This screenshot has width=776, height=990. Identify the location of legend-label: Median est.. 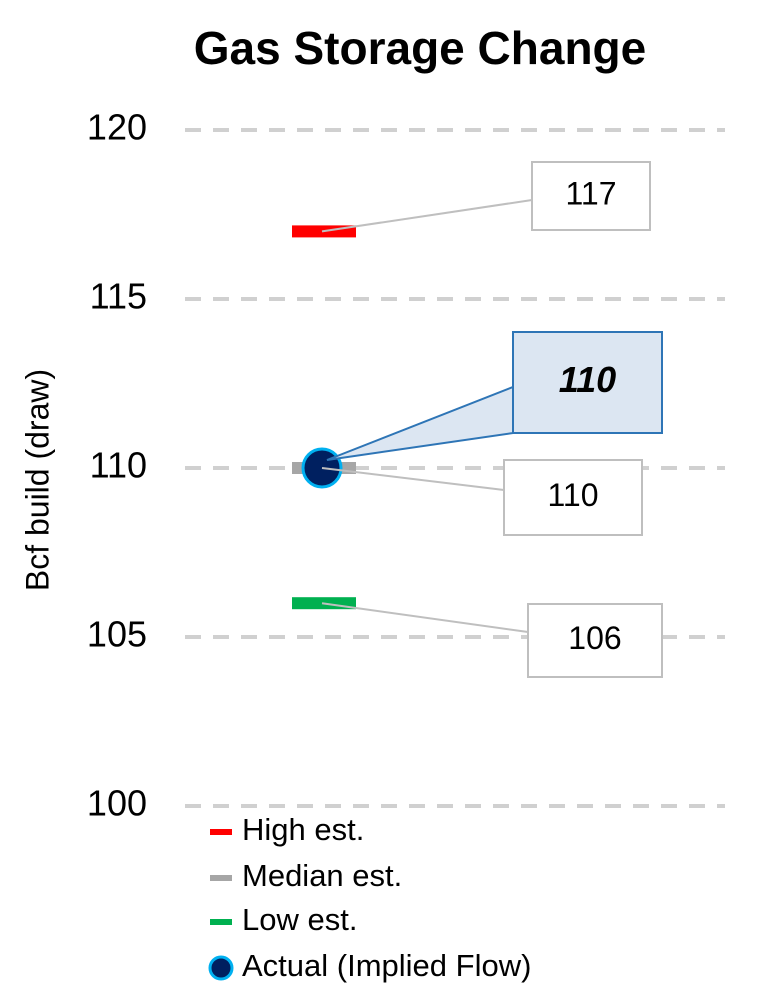
(322, 875).